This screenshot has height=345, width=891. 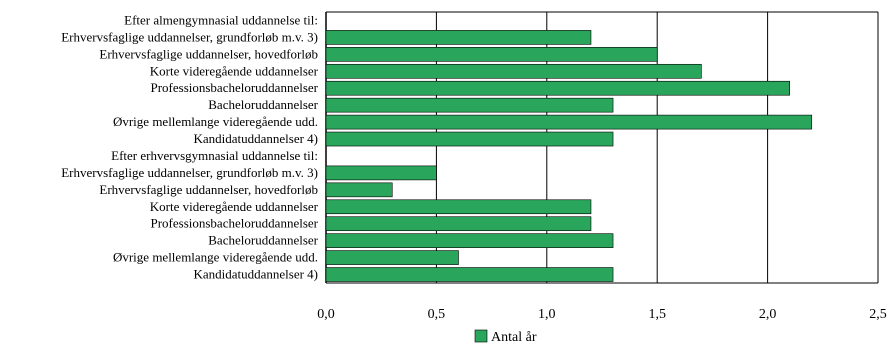 What do you see at coordinates (602, 314) in the screenshot?
I see `x-tick-labels: 0,0 0,5 1,0 1,5 2,0 2,5` at bounding box center [602, 314].